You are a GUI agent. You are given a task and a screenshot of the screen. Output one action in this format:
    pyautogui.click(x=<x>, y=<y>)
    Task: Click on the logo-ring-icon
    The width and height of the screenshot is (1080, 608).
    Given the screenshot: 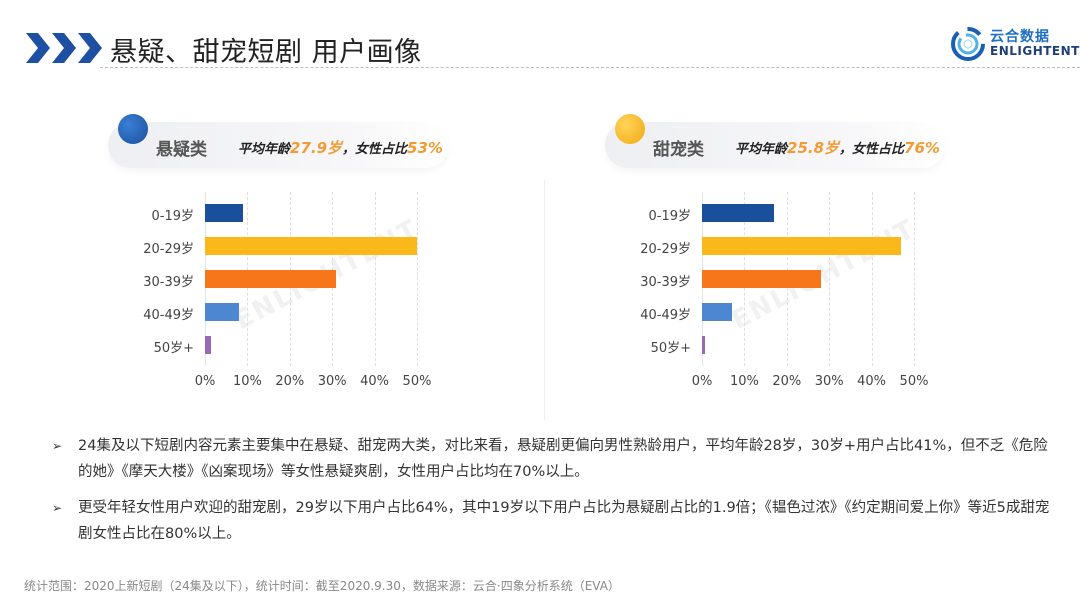 What is the action you would take?
    pyautogui.click(x=968, y=44)
    